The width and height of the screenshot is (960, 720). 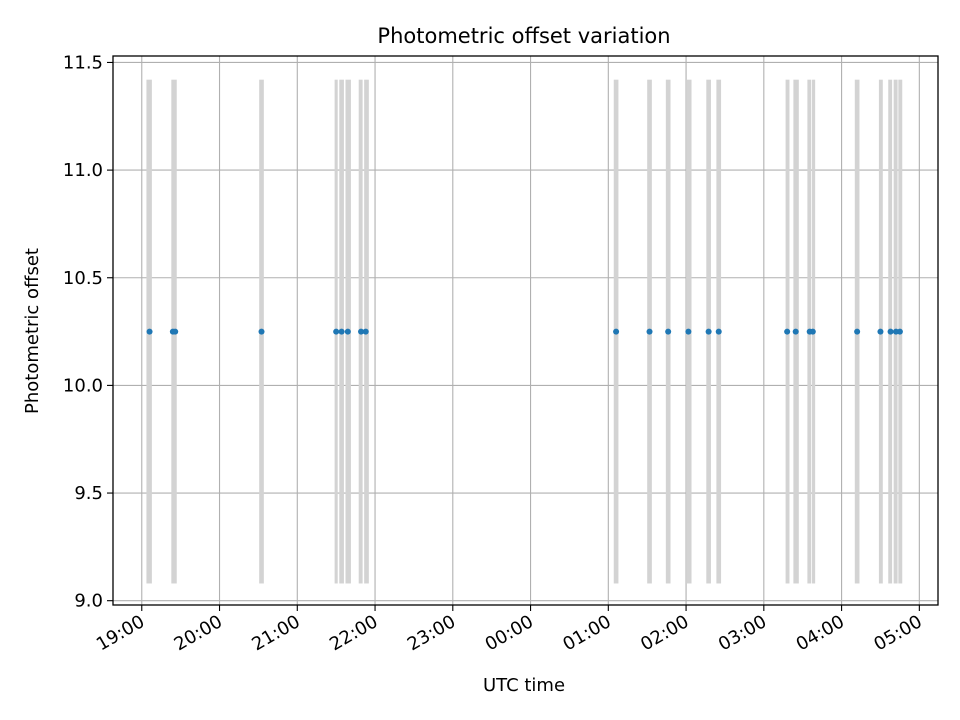 I want to click on chart-title: Photometric offset variation, so click(x=523, y=36).